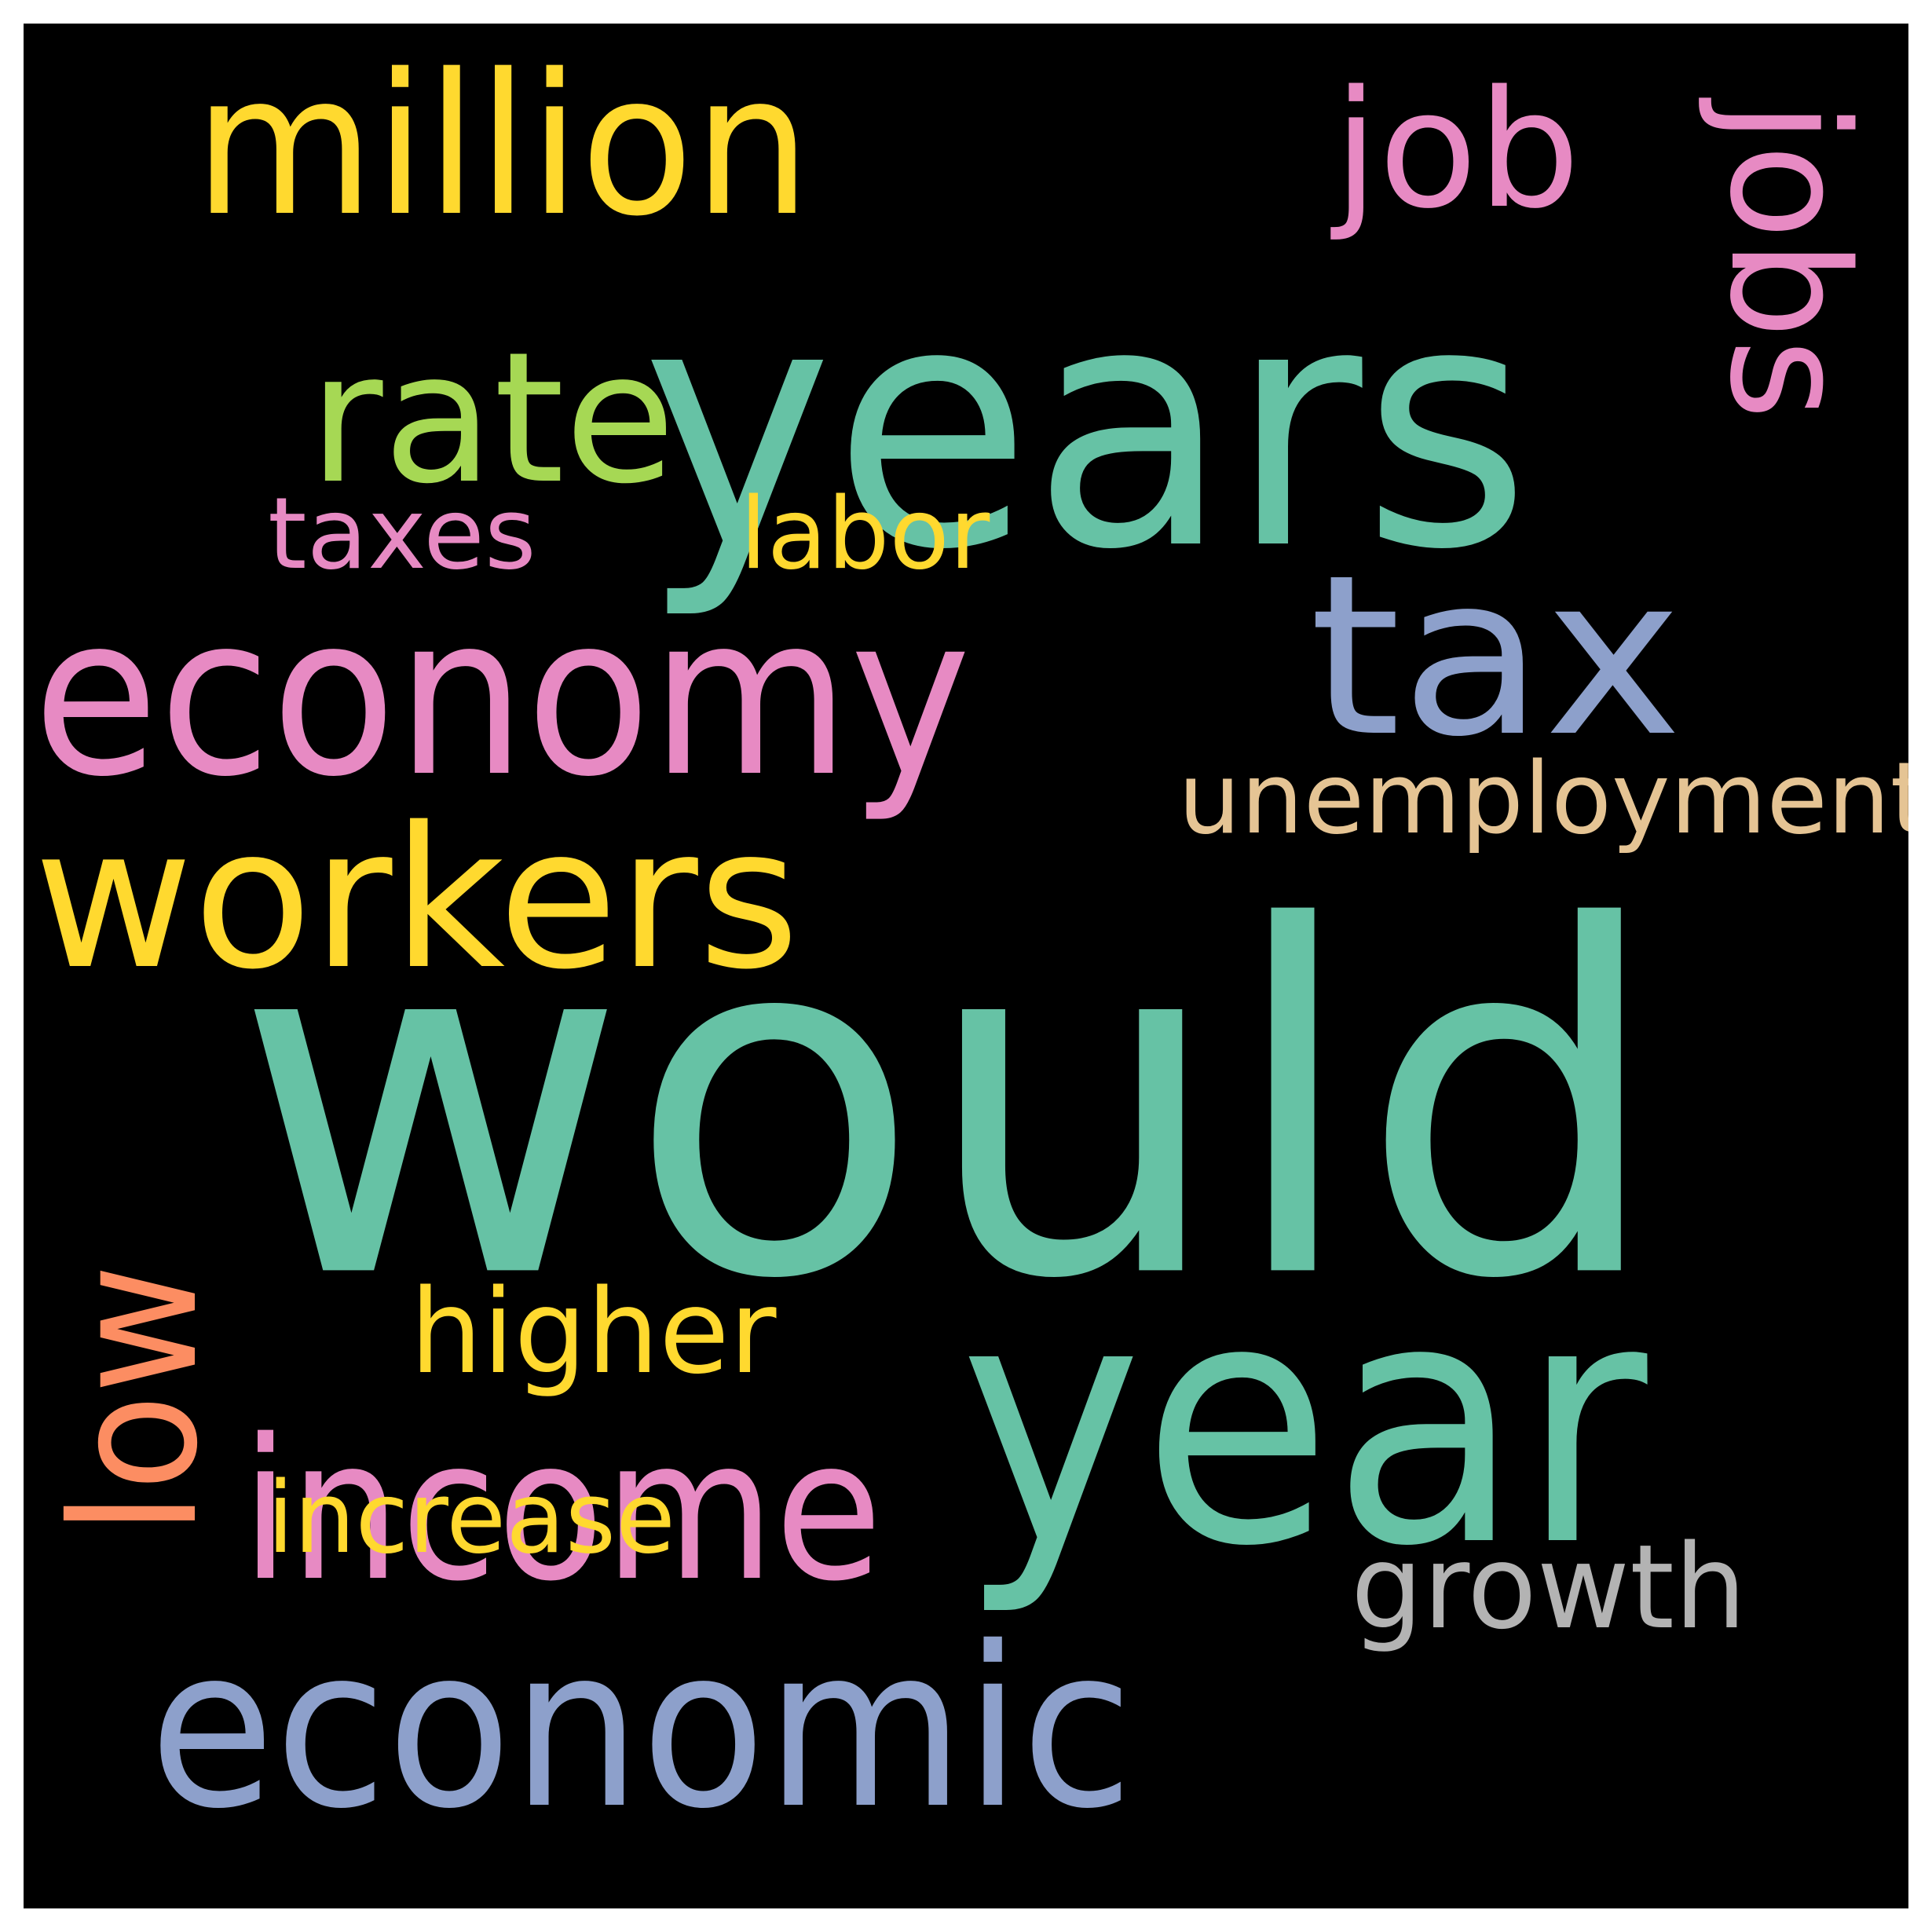 This screenshot has width=1932, height=1932. What do you see at coordinates (1304, 1423) in the screenshot?
I see `word-year: year` at bounding box center [1304, 1423].